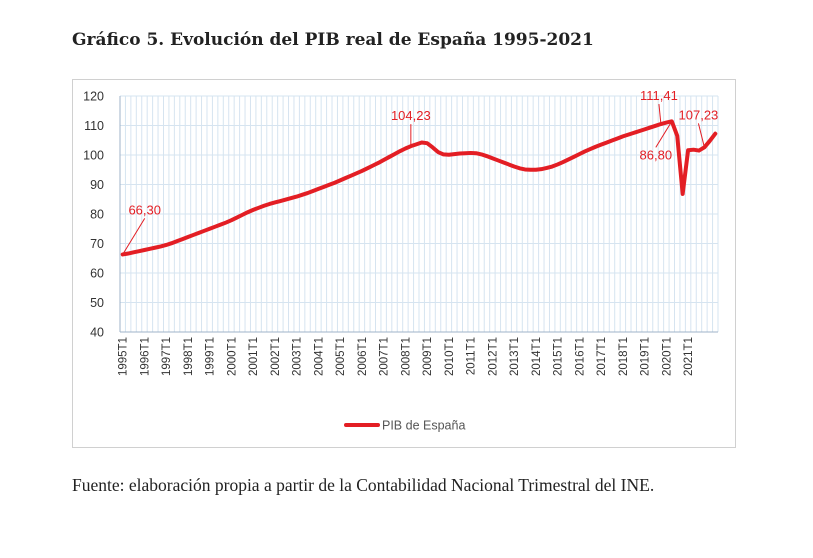  I want to click on x-tick-label: 1999T1, so click(211, 356).